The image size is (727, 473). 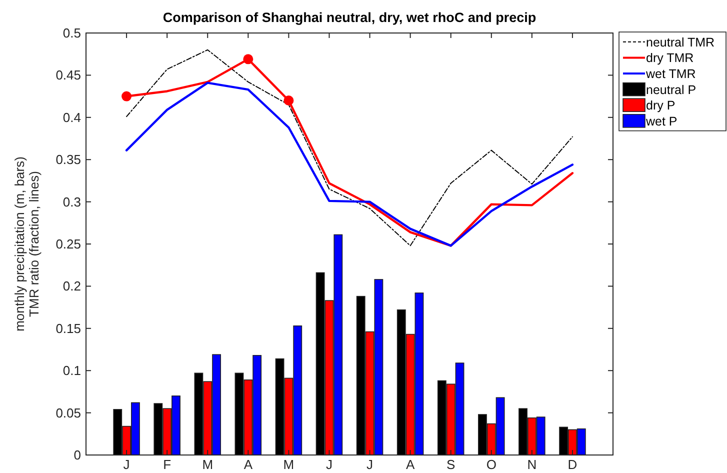 What do you see at coordinates (71, 370) in the screenshot?
I see `y-tick-label: 0.1` at bounding box center [71, 370].